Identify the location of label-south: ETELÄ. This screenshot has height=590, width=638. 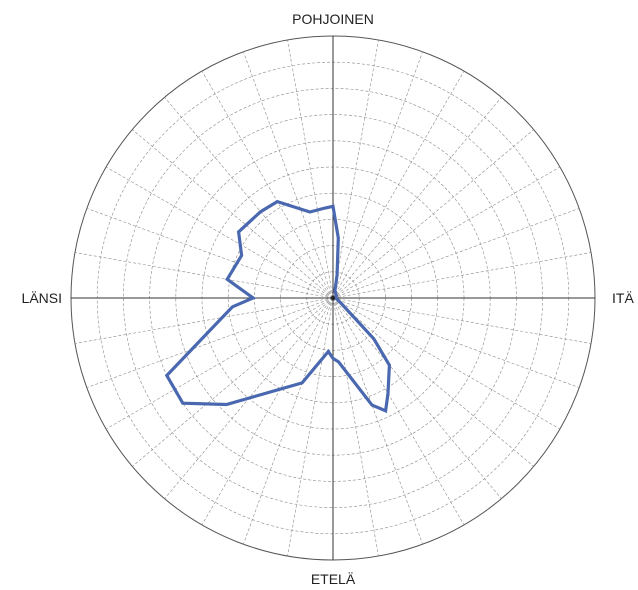
(333, 579).